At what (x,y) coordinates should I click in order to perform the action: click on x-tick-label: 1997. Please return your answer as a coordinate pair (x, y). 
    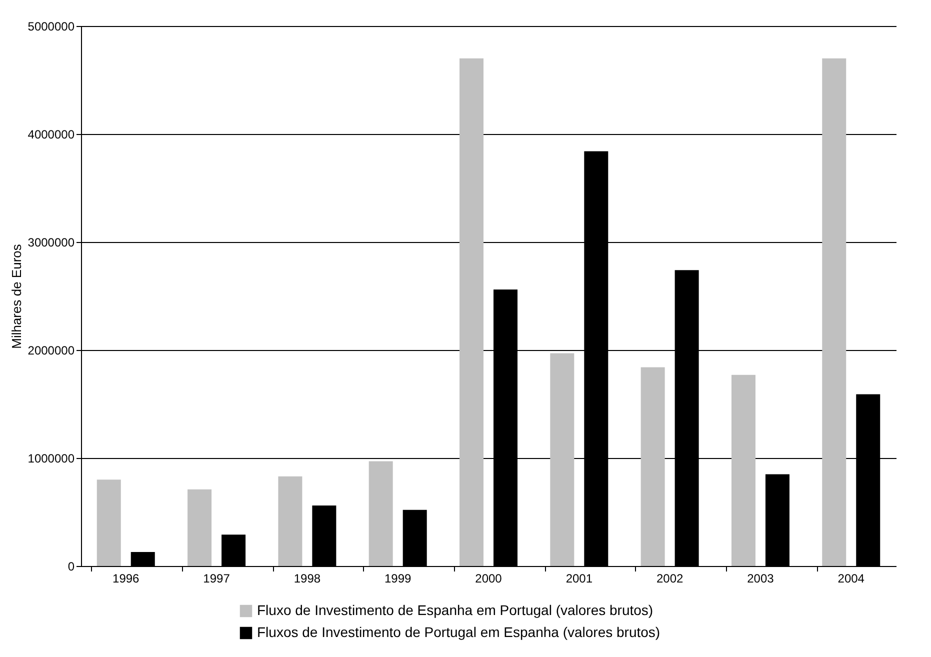
    Looking at the image, I should click on (216, 579).